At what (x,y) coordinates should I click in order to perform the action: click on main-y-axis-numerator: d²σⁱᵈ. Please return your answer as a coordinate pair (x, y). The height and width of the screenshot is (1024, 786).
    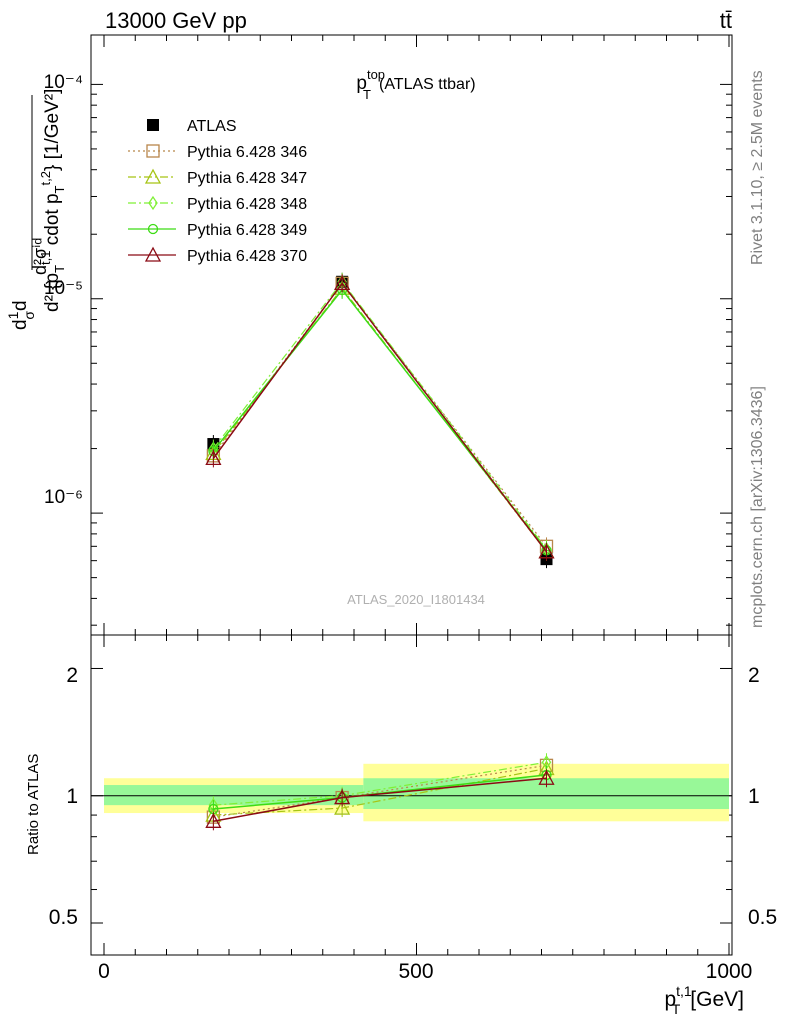
    Looking at the image, I should click on (40, 256).